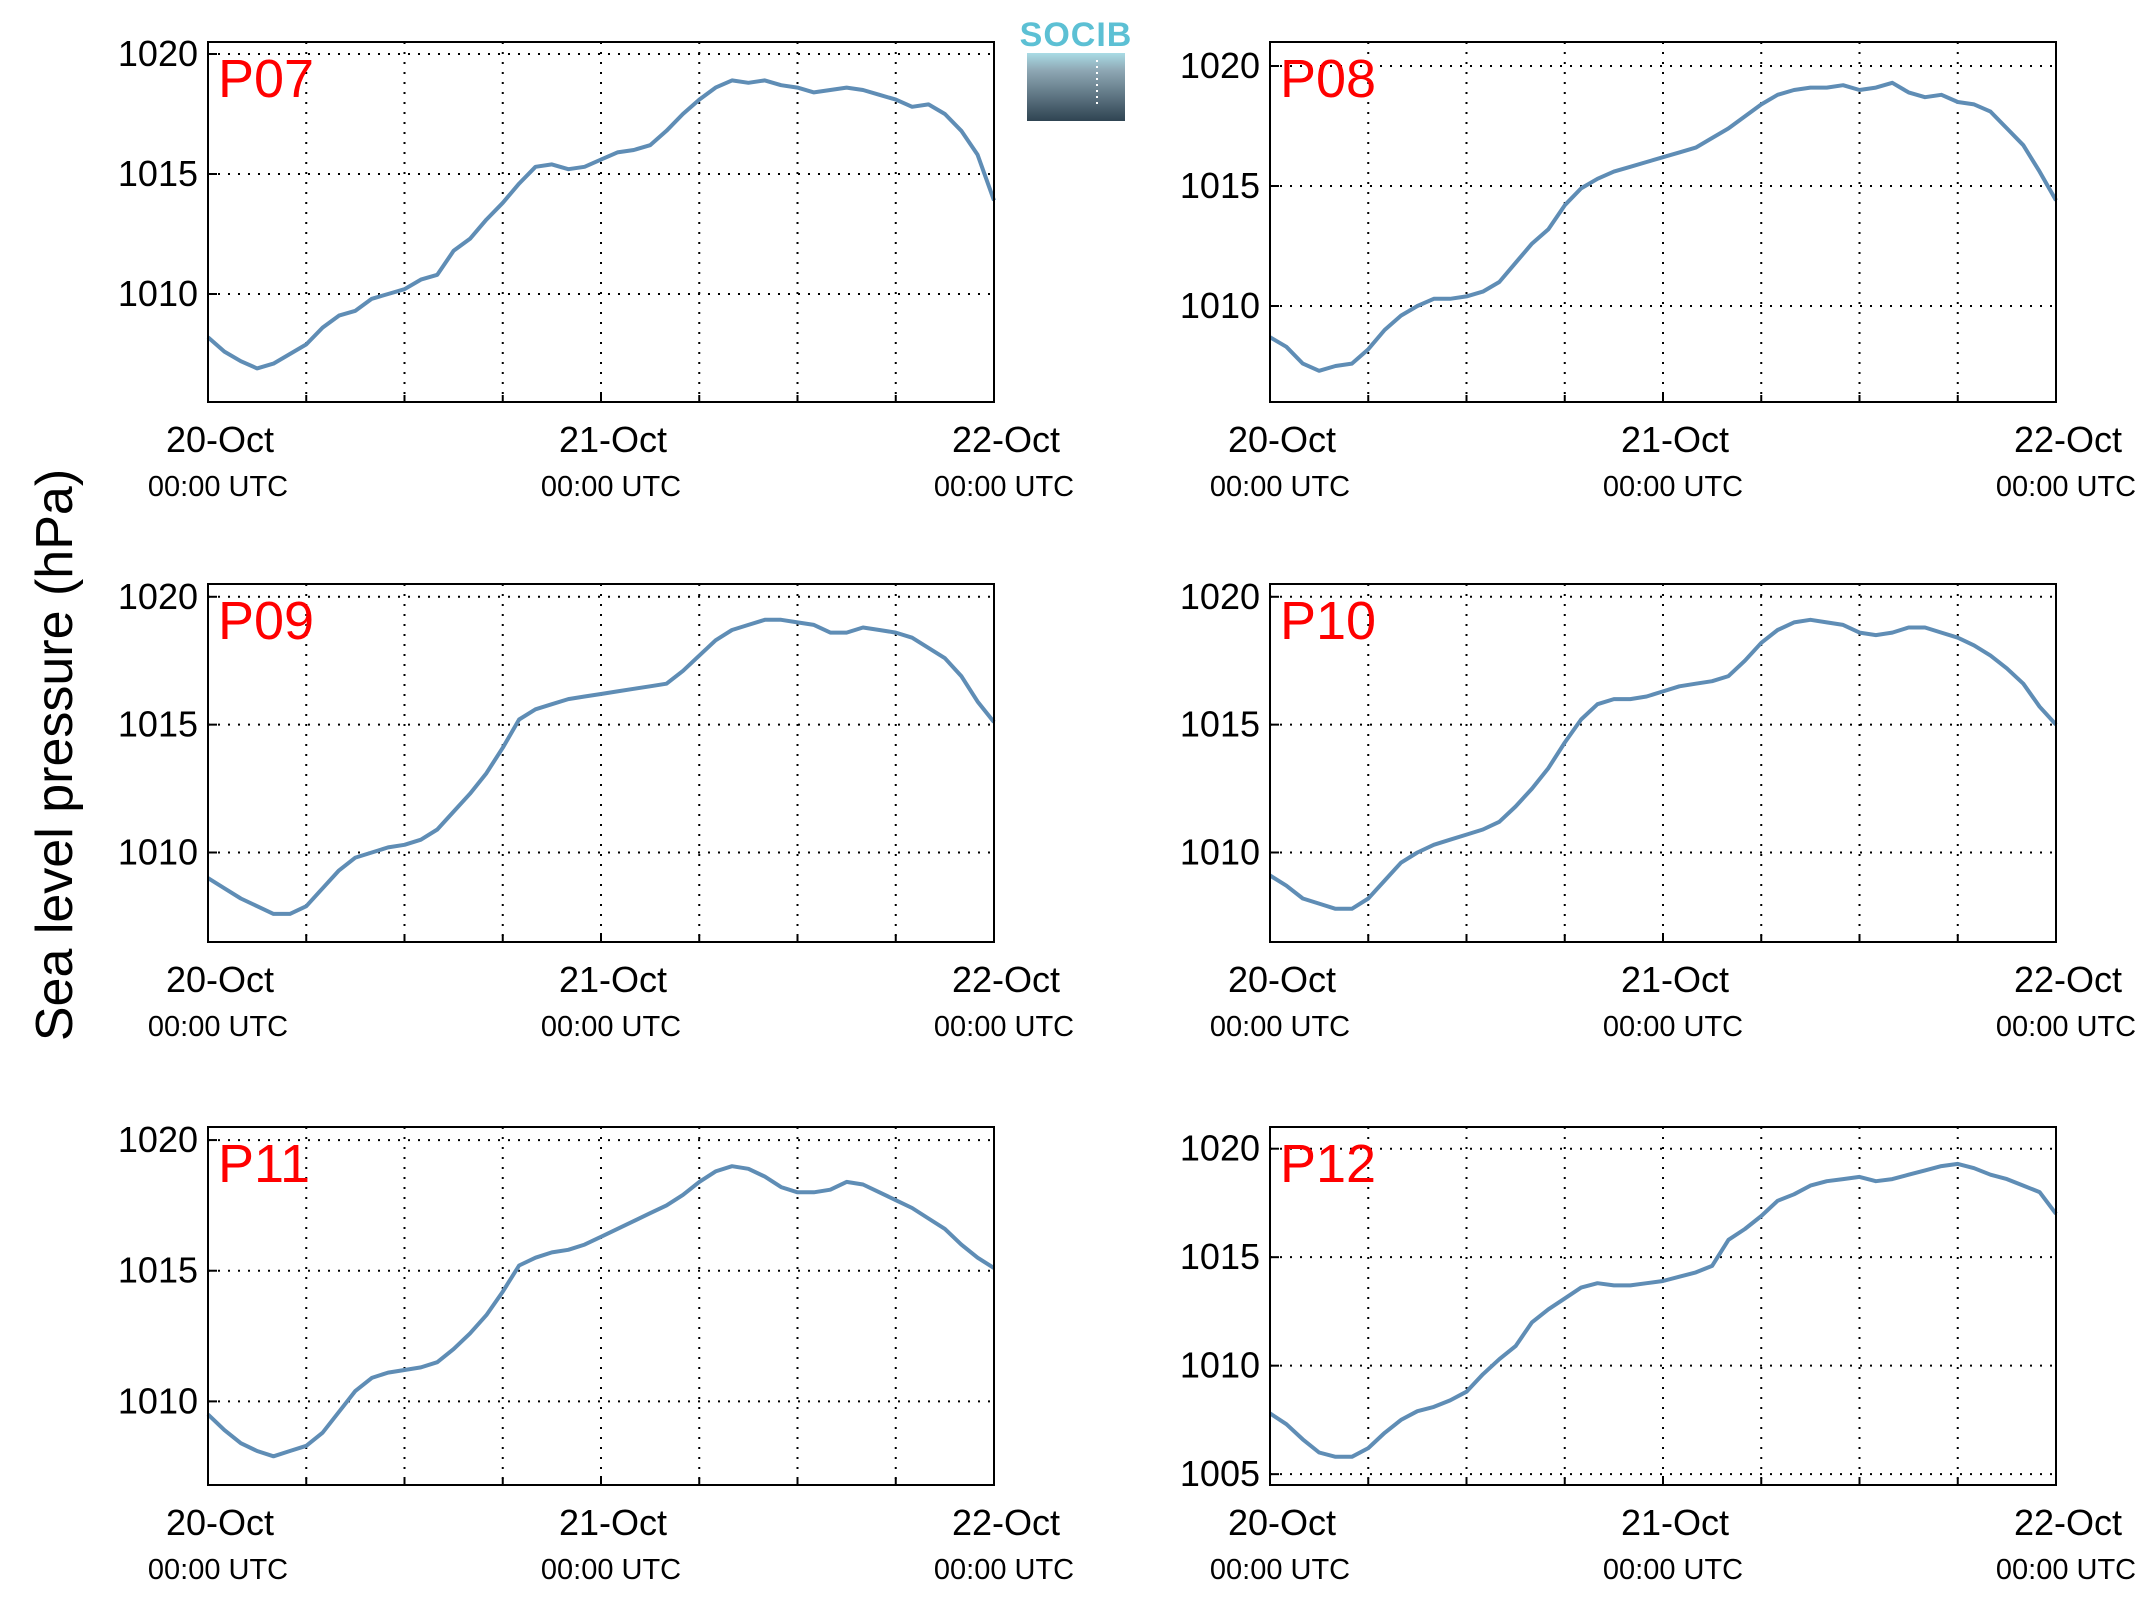 This screenshot has height=1608, width=2138. I want to click on panel-label: P11, so click(264, 1164).